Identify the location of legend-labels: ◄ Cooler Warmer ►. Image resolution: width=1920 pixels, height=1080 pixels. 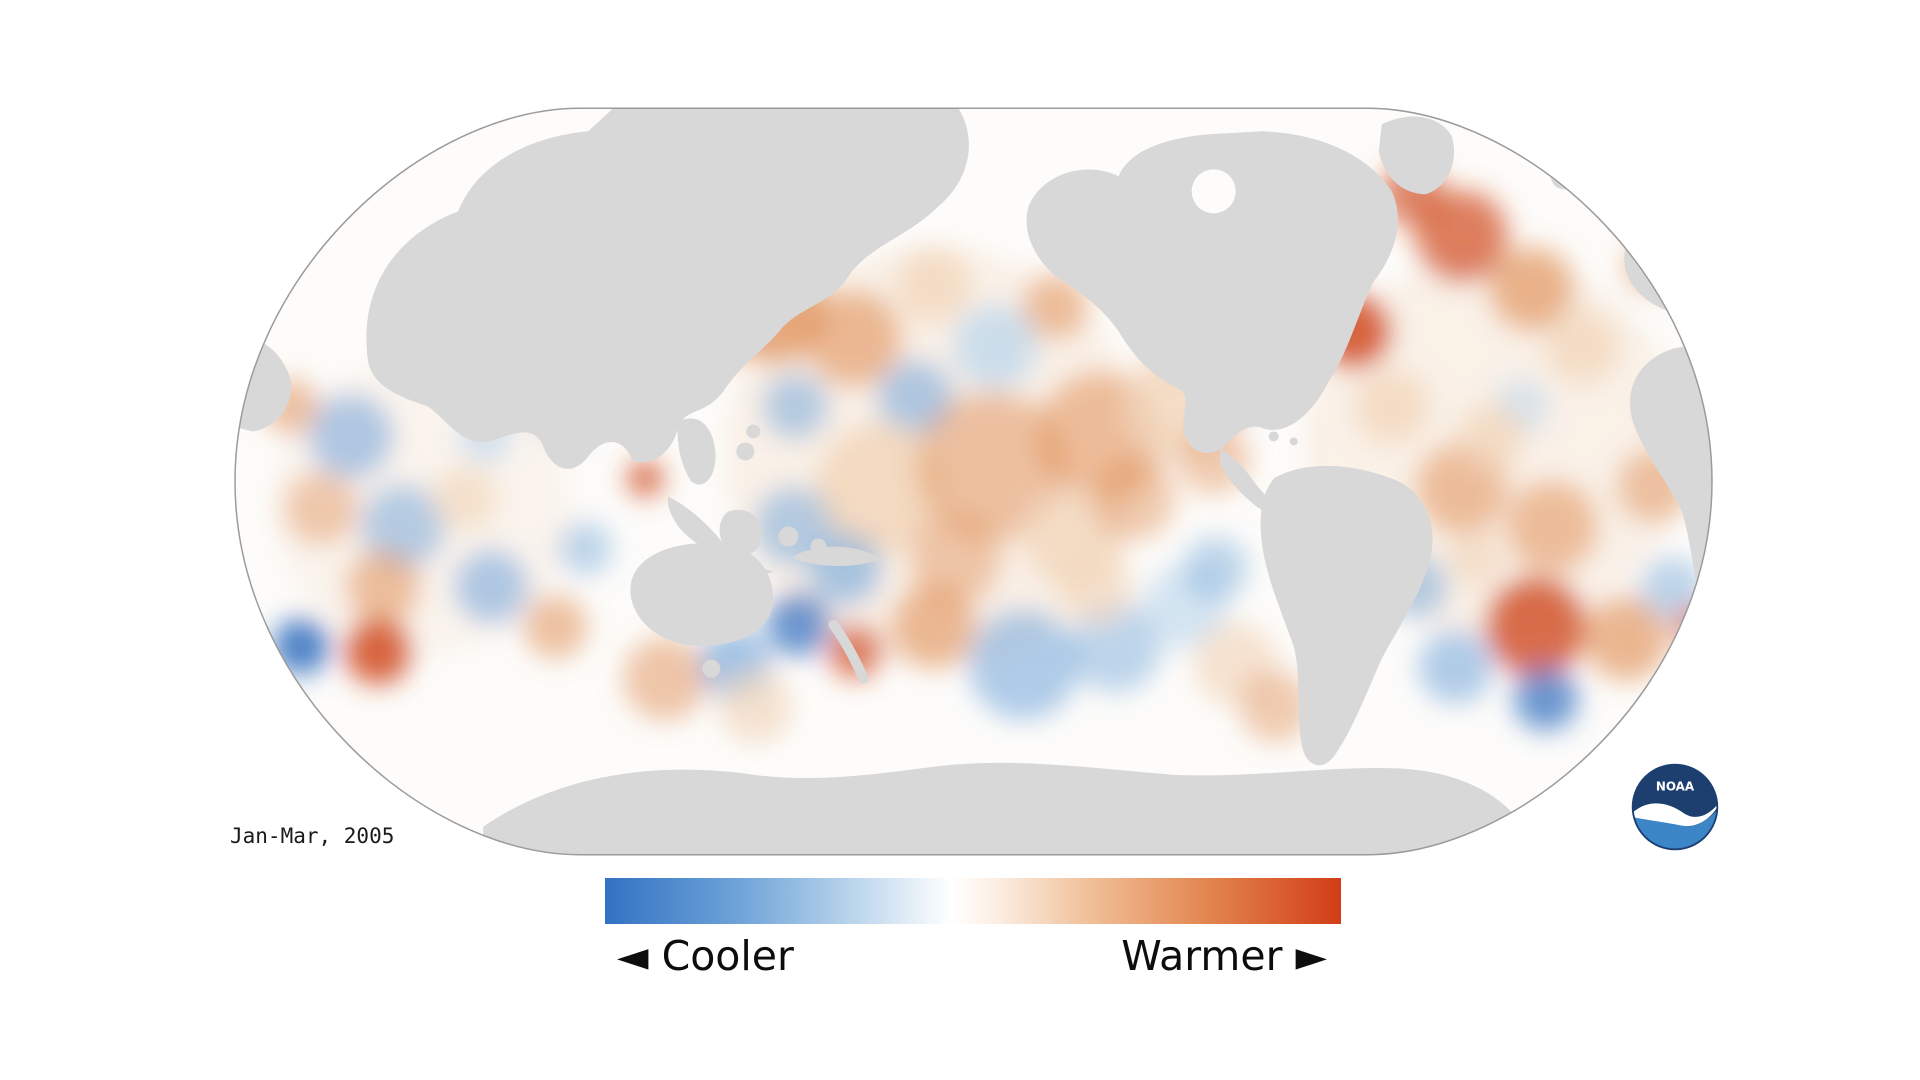
(973, 956).